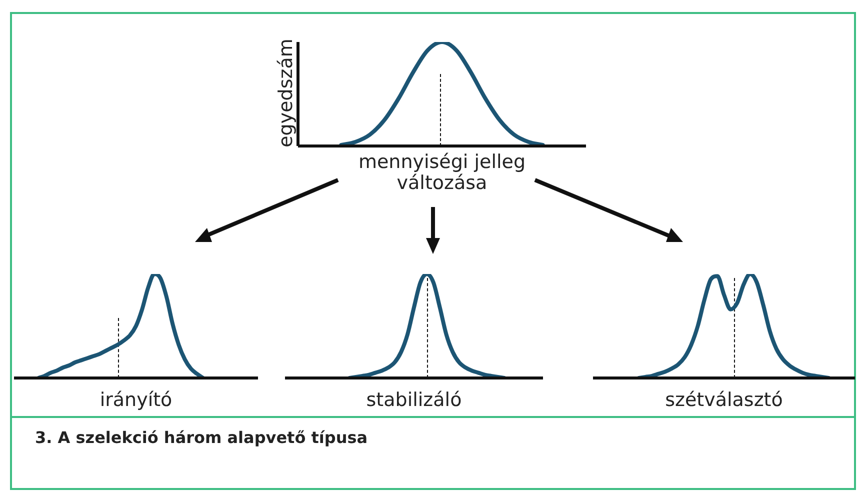 The width and height of the screenshot is (867, 502). I want to click on x-axis-title: irányító, so click(136, 400).